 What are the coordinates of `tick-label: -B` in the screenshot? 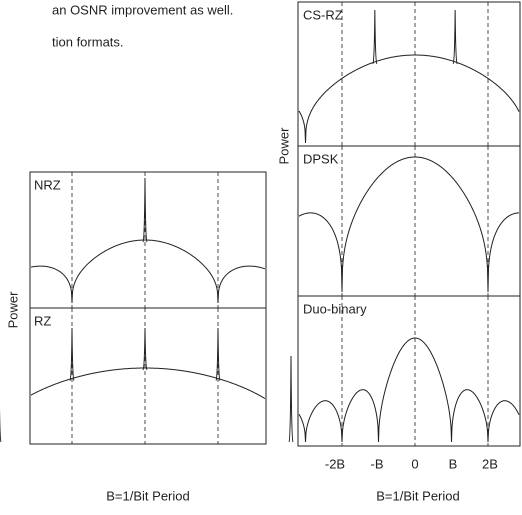 It's located at (377, 463).